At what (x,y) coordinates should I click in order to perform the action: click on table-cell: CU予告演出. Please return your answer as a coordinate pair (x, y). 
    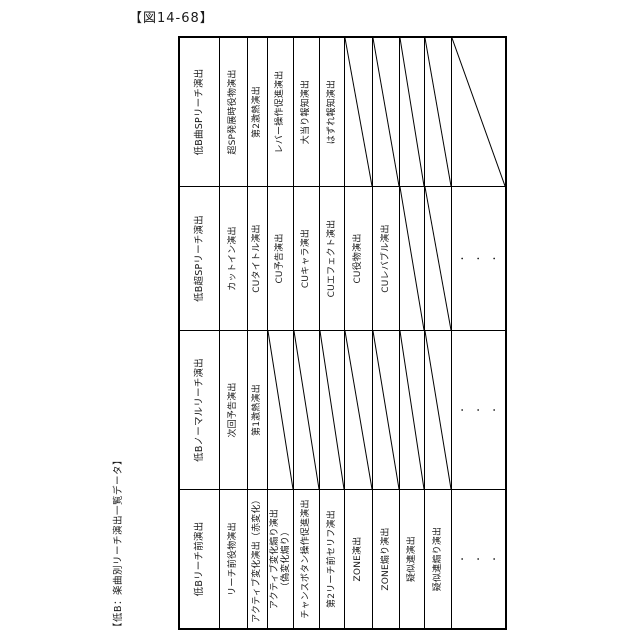
    Looking at the image, I should click on (281, 258).